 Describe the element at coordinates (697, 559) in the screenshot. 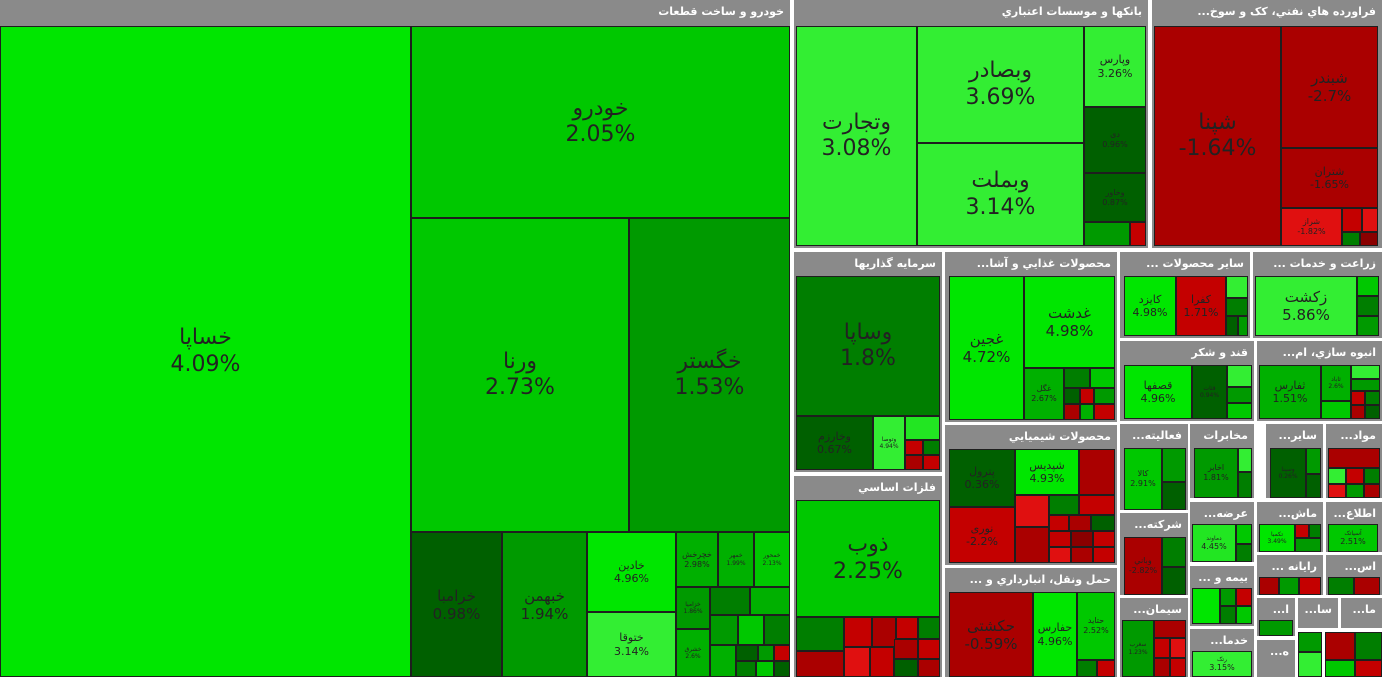

I see `tile-khojaksh: خچرخش 2.98%` at that location.